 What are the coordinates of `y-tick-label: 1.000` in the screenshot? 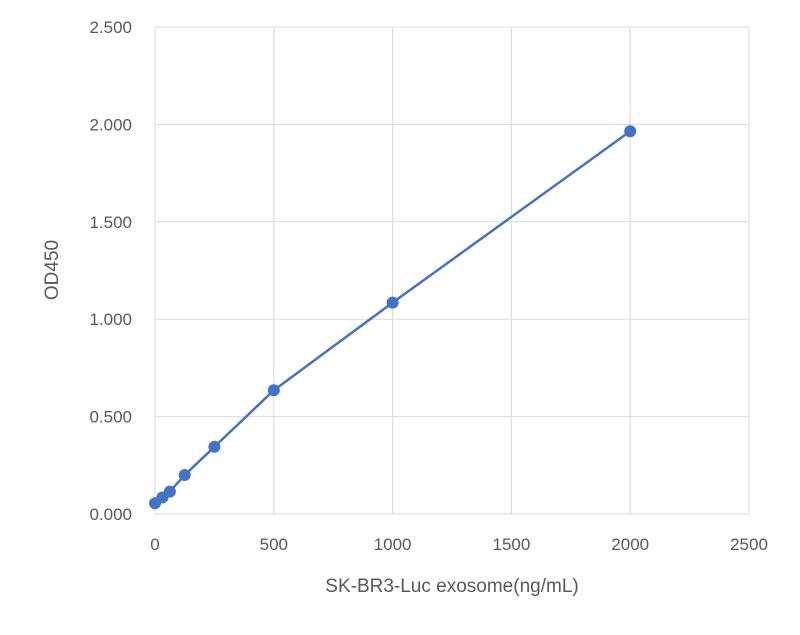 It's located at (110, 319).